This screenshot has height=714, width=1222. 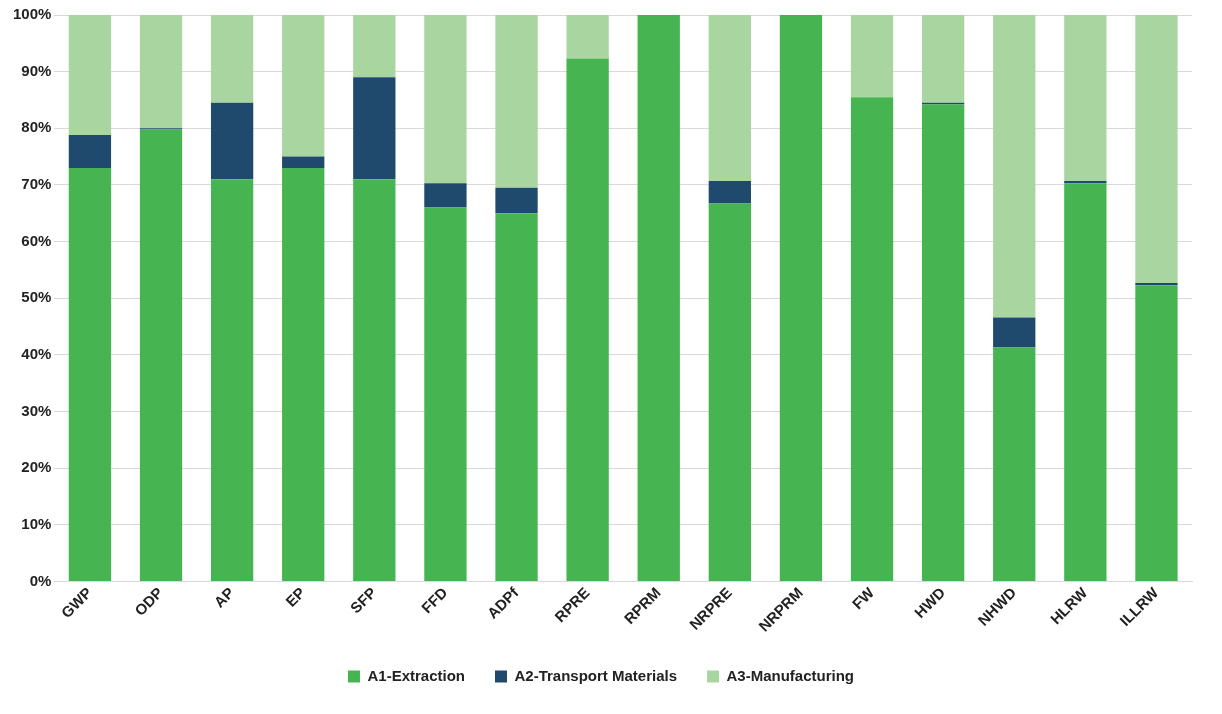 I want to click on x-tick-label: EP, so click(x=295, y=596).